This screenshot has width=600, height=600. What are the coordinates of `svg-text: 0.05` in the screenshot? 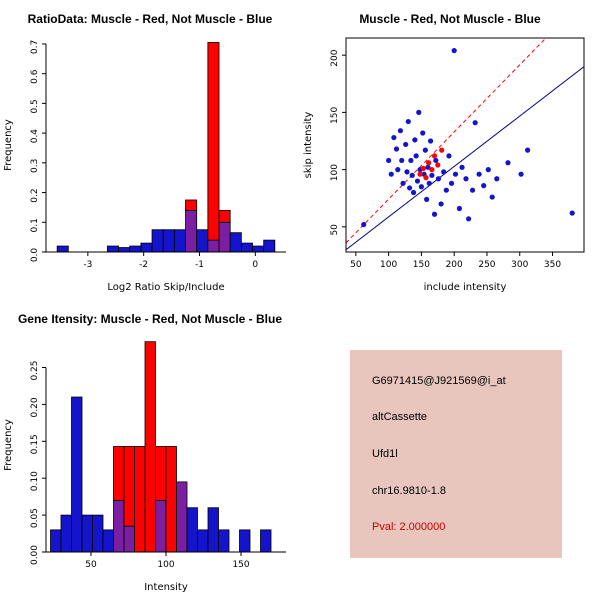 It's located at (35, 518).